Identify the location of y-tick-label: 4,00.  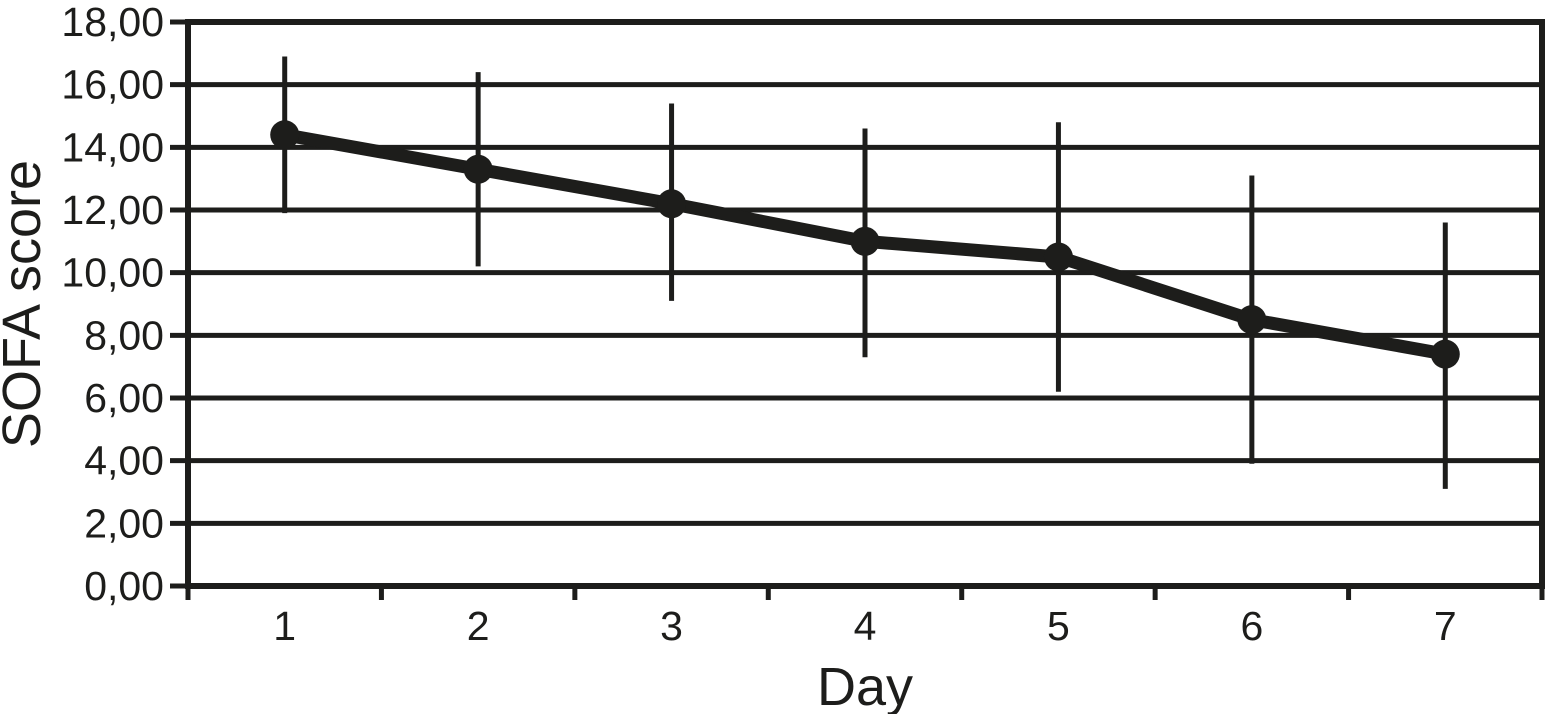
(124, 461).